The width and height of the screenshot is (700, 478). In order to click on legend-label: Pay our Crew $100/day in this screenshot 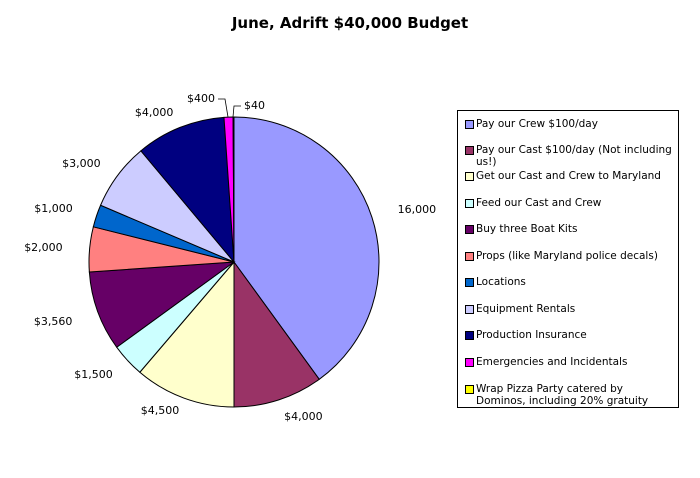, I will do `click(537, 124)`.